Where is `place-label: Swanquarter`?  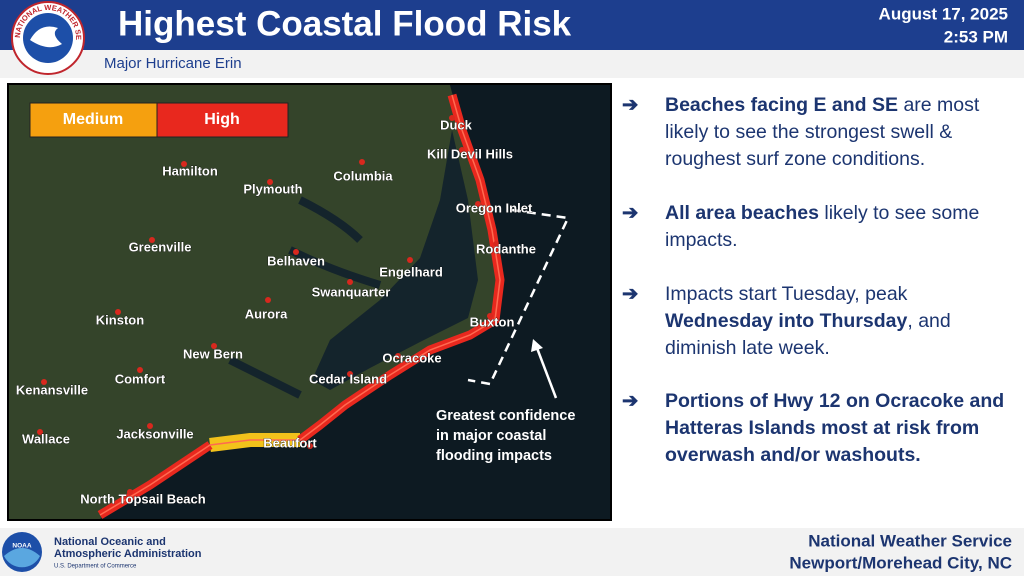
place-label: Swanquarter is located at coordinates (351, 291).